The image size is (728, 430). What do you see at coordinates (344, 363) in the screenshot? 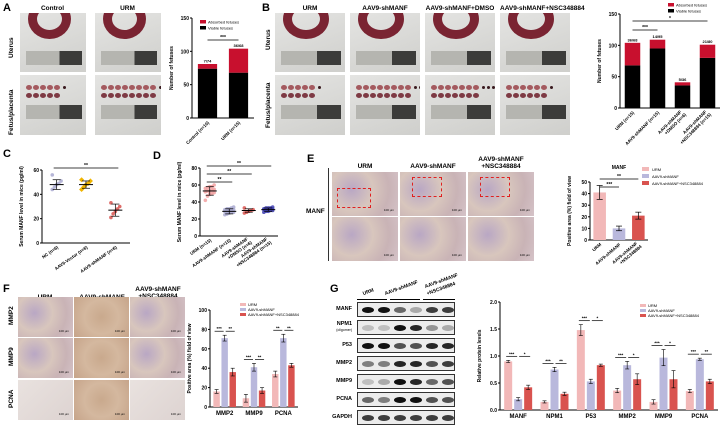
I see `blot-label: MMP2` at bounding box center [344, 363].